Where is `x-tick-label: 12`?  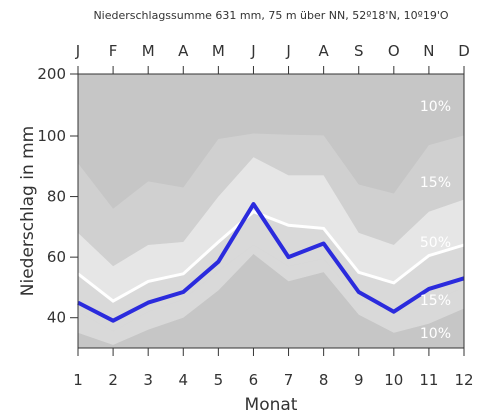 x-tick-label: 12 is located at coordinates (463, 380).